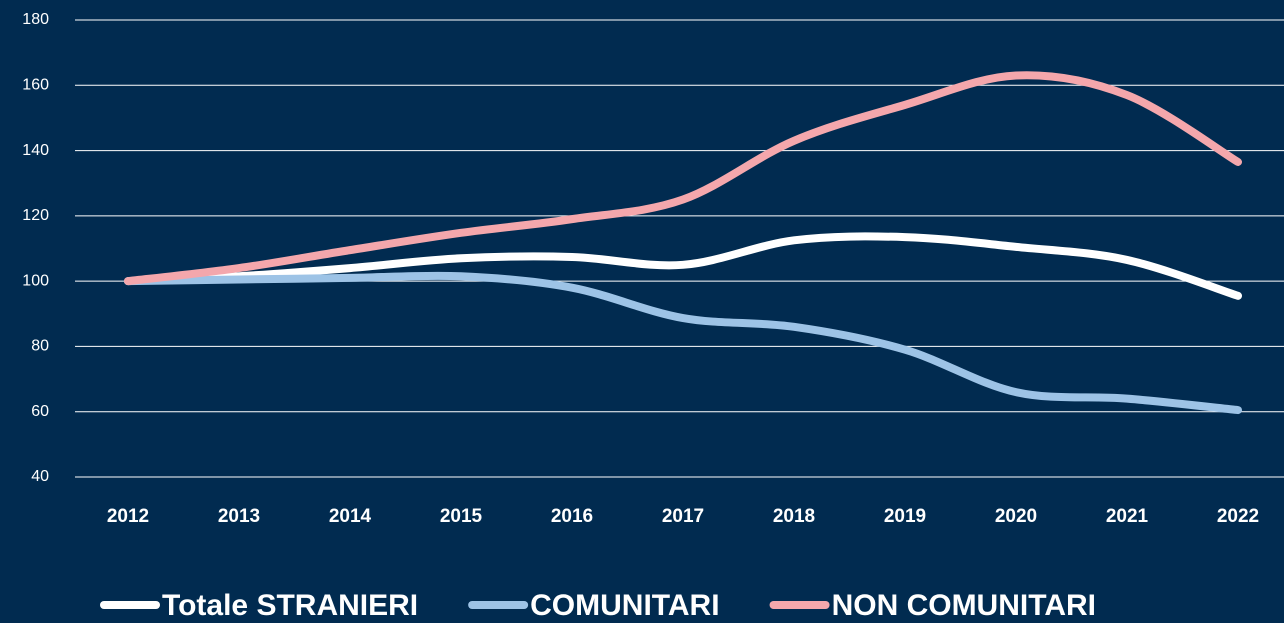 This screenshot has width=1284, height=623. Describe the element at coordinates (683, 266) in the screenshot. I see `series-line` at that location.